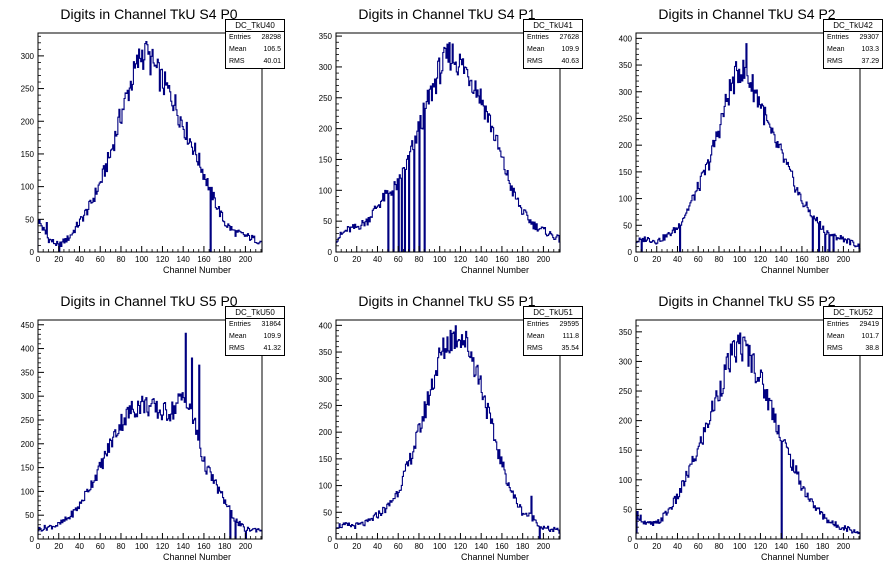 The height and width of the screenshot is (574, 896). I want to click on y-tick-label: 400, so click(626, 38).